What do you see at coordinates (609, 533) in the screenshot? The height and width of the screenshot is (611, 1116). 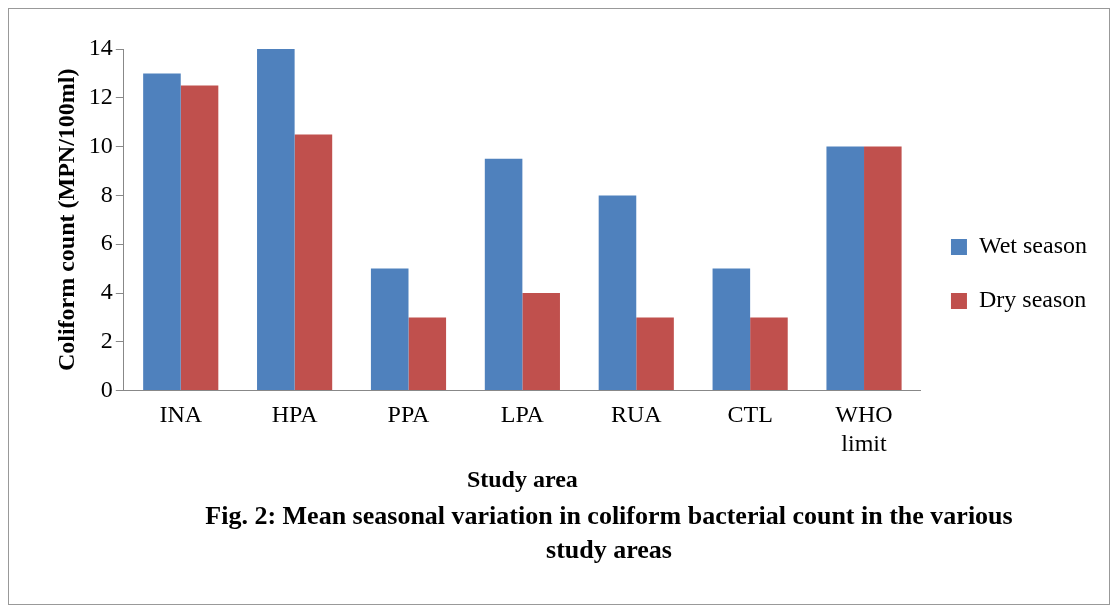 I see `text: Fig. 2: Mean seasonal variation in coliform bacterial count in the various study areas` at bounding box center [609, 533].